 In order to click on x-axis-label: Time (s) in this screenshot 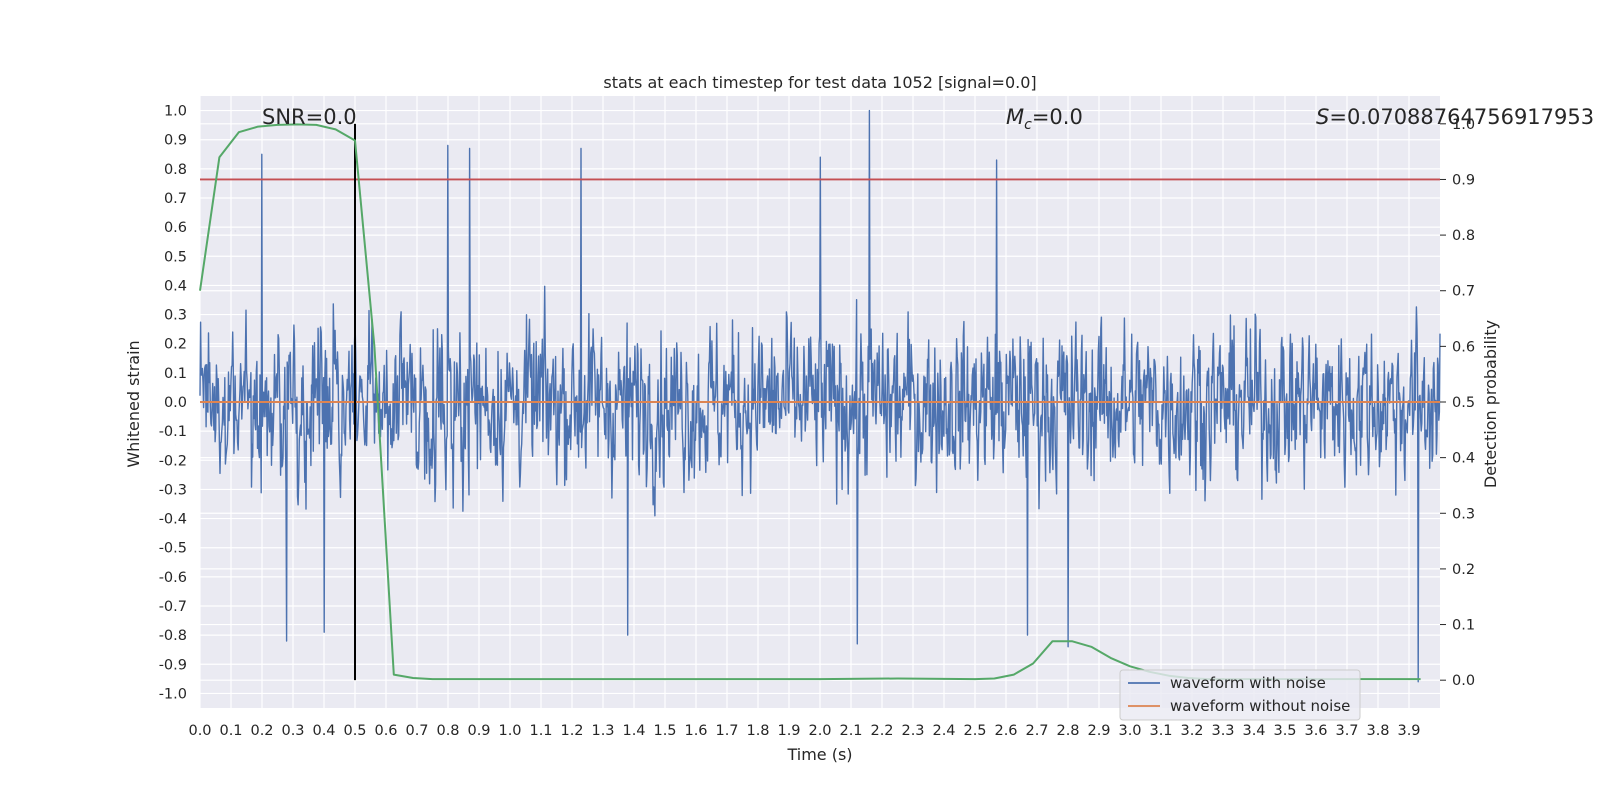, I will do `click(819, 754)`.